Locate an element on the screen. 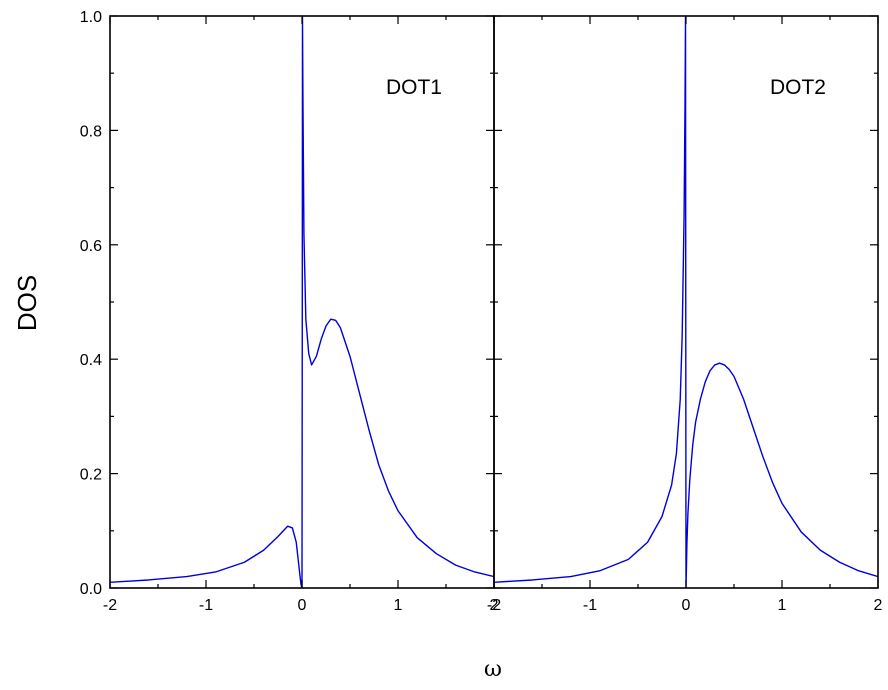 The width and height of the screenshot is (888, 690). x-axis-title: ω is located at coordinates (493, 669).